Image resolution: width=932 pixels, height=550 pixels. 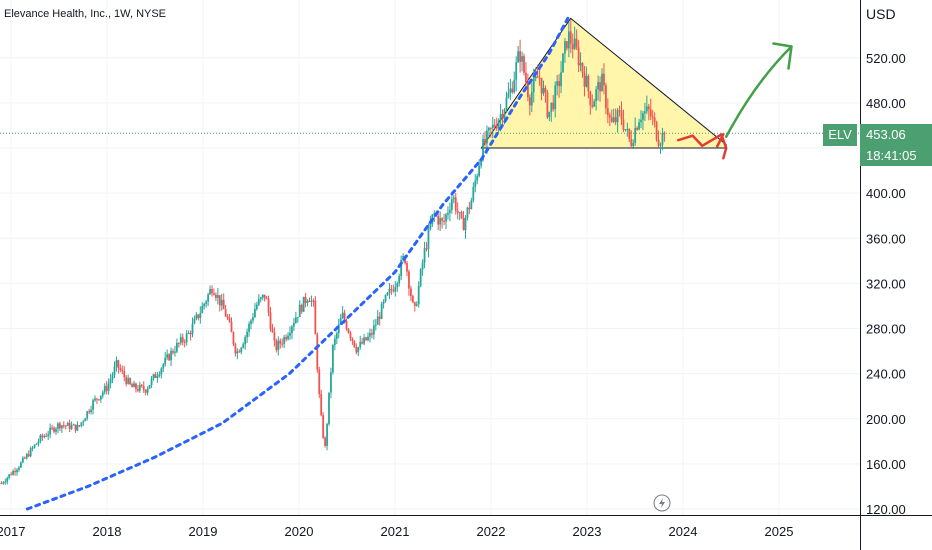 I want to click on time-tick-label: 2017, so click(x=12, y=531).